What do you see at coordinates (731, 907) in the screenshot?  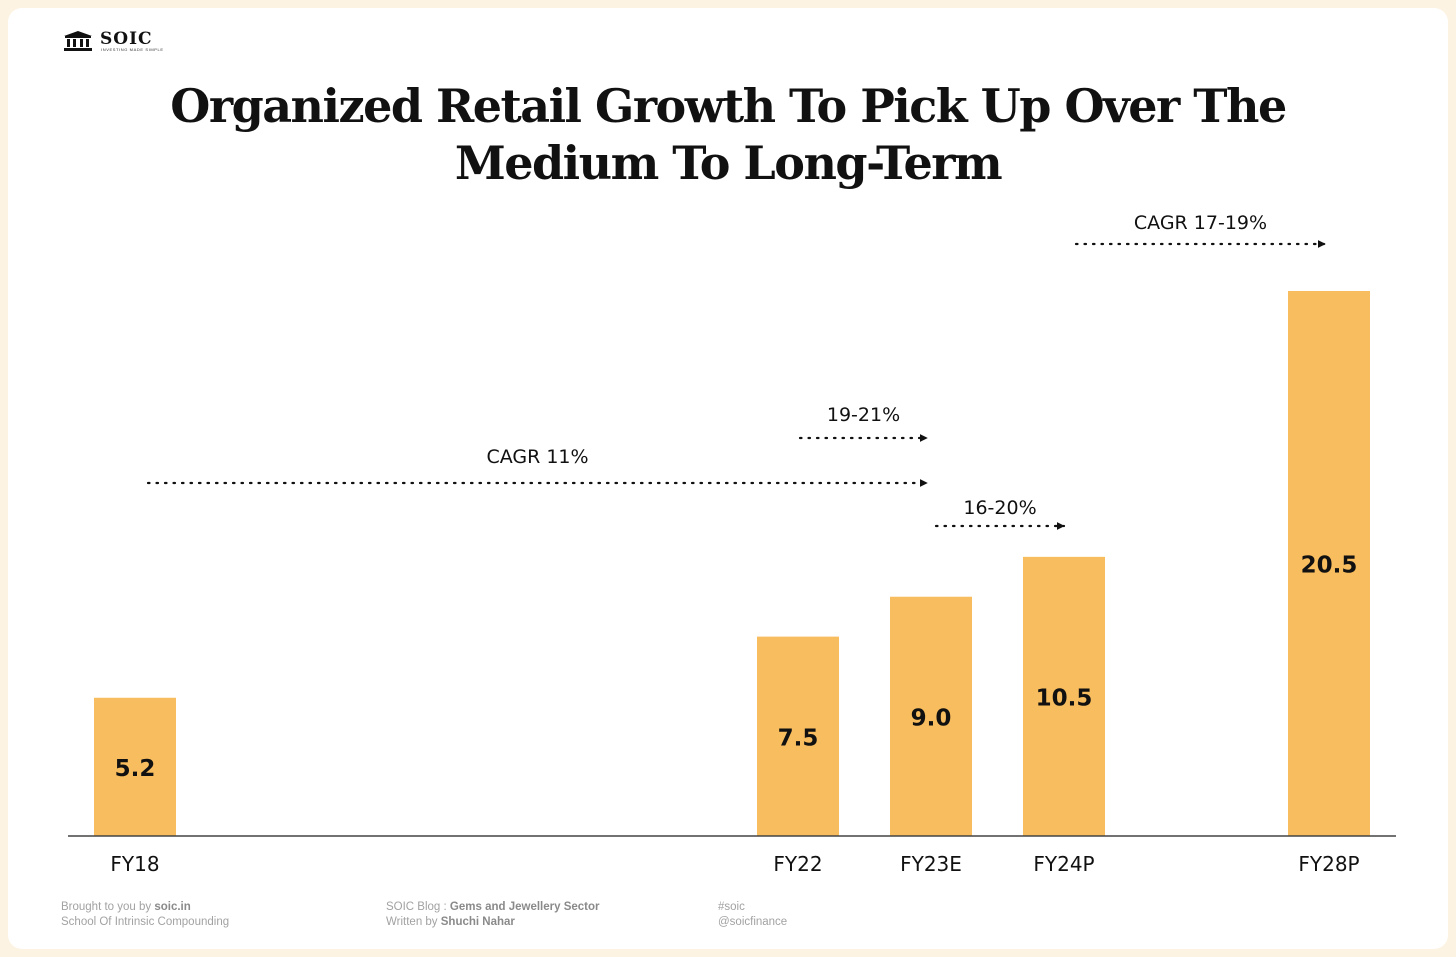 I see `footer-hashtag: #soic` at bounding box center [731, 907].